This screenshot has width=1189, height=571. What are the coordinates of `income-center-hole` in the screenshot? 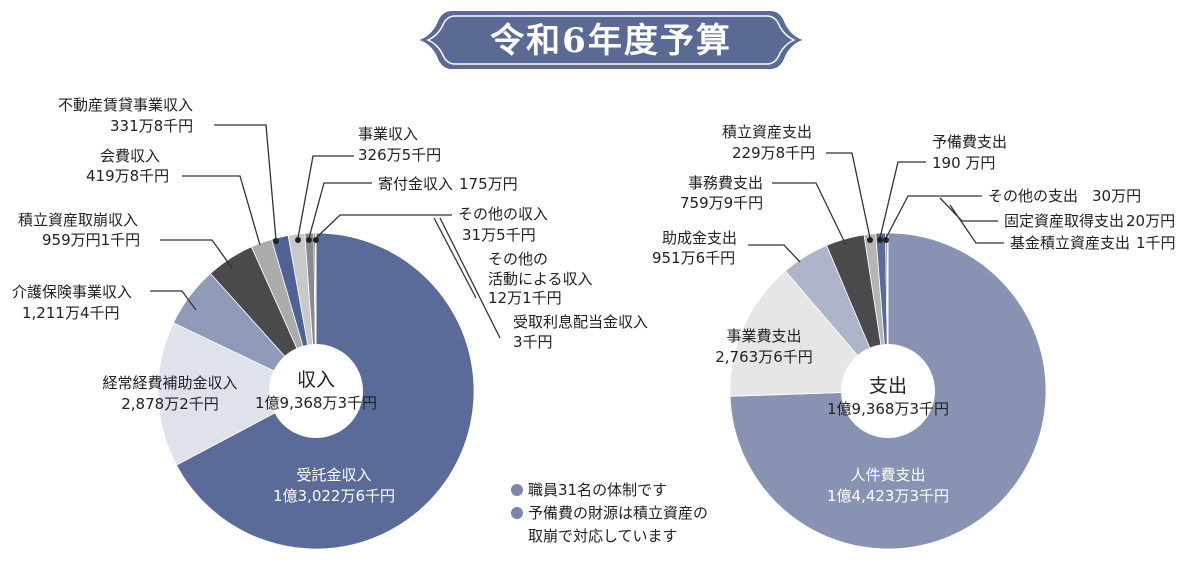 It's located at (316, 391).